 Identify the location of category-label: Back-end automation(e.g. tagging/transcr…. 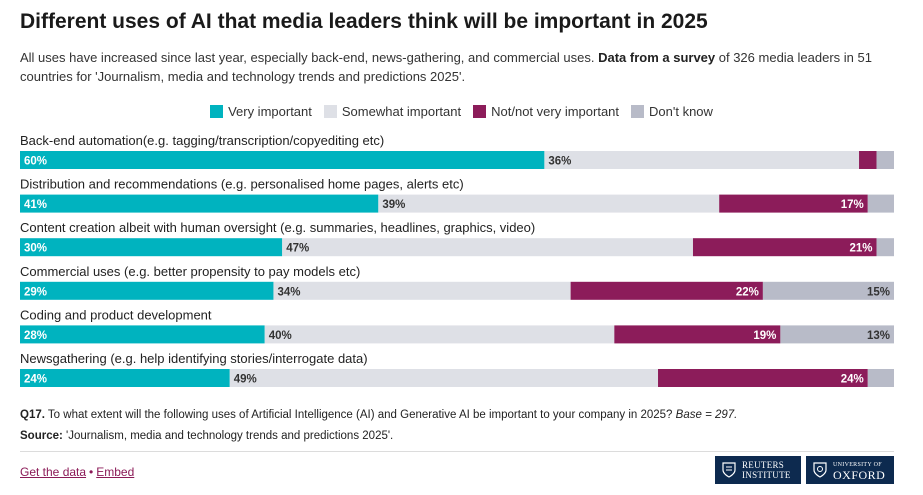
(202, 140).